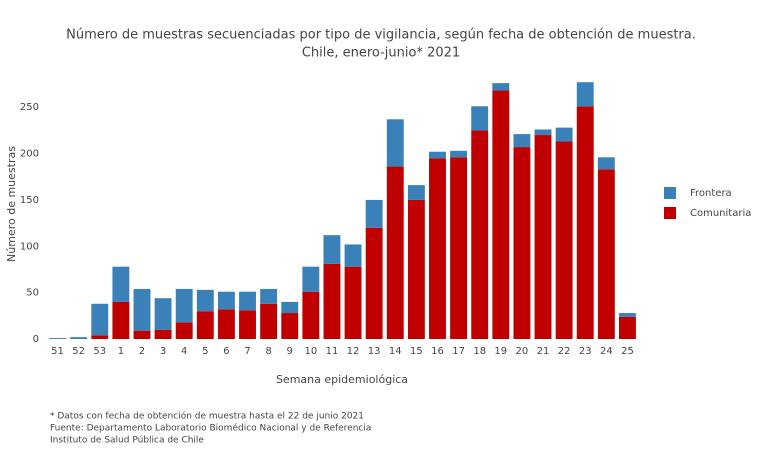  I want to click on x-tick-label: 19, so click(500, 351).